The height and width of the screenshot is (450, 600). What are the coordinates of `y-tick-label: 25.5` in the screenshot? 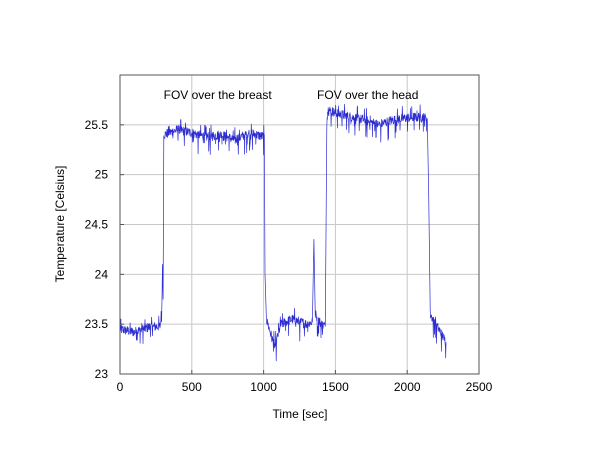 It's located at (97, 125).